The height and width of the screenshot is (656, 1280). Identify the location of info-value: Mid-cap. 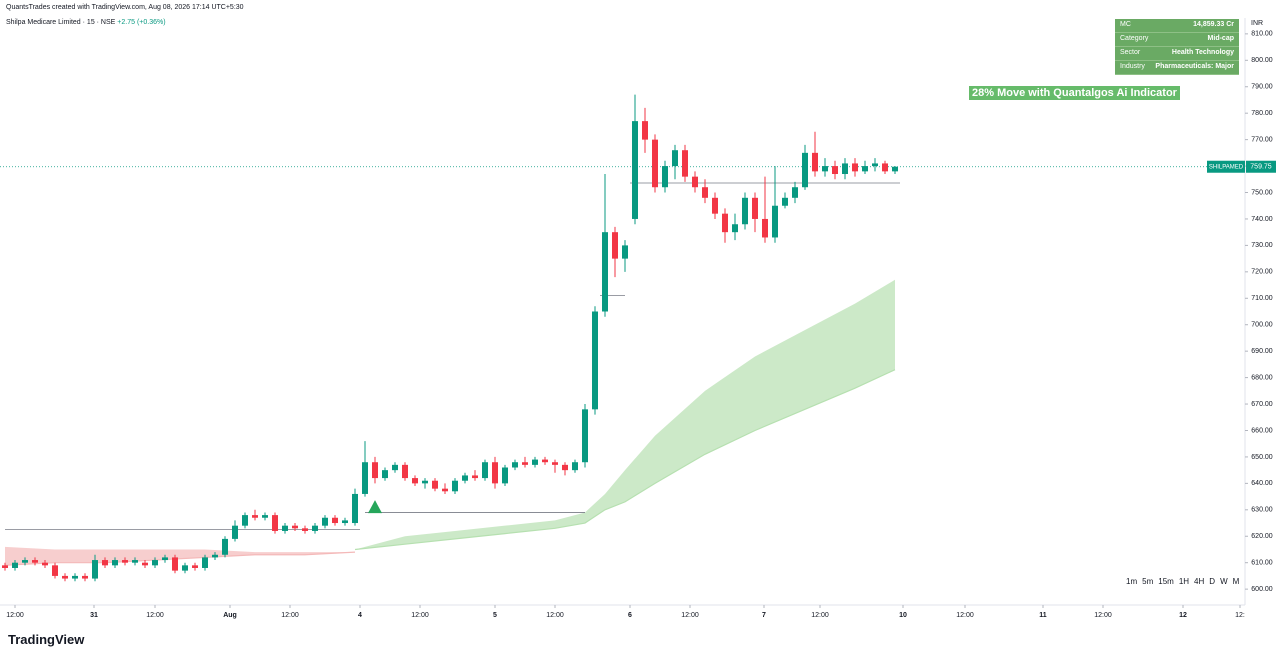
(1220, 38).